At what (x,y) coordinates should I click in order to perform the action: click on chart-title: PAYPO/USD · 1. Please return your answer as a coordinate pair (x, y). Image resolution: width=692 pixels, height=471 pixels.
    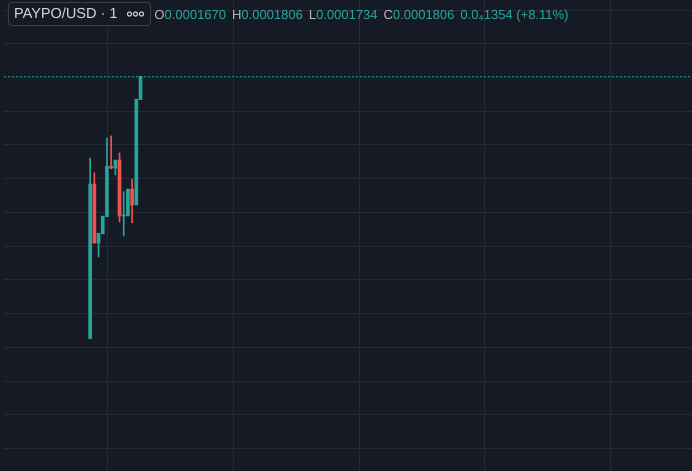
    Looking at the image, I should click on (66, 14).